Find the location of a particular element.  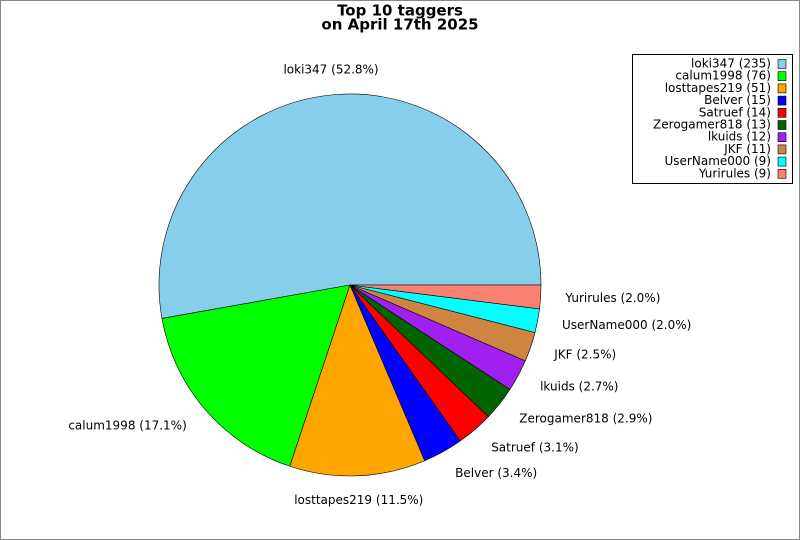

slice-label: losttapes219 (11.5%) is located at coordinates (358, 500).